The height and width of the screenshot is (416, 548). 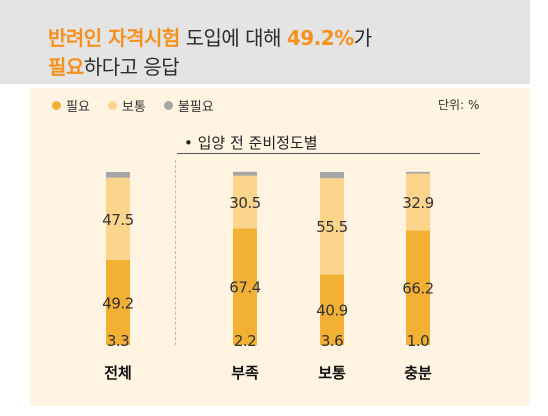 What do you see at coordinates (195, 107) in the screenshot?
I see `legend-label-unneeded: 불필요` at bounding box center [195, 107].